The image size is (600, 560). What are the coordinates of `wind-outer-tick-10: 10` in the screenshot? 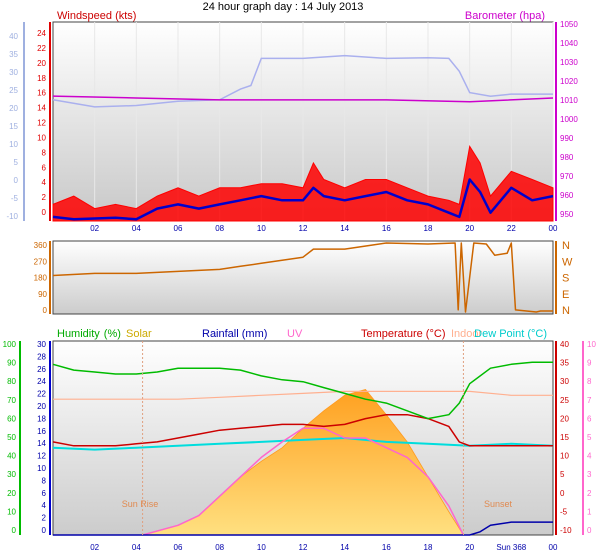 It's located at (13, 144).